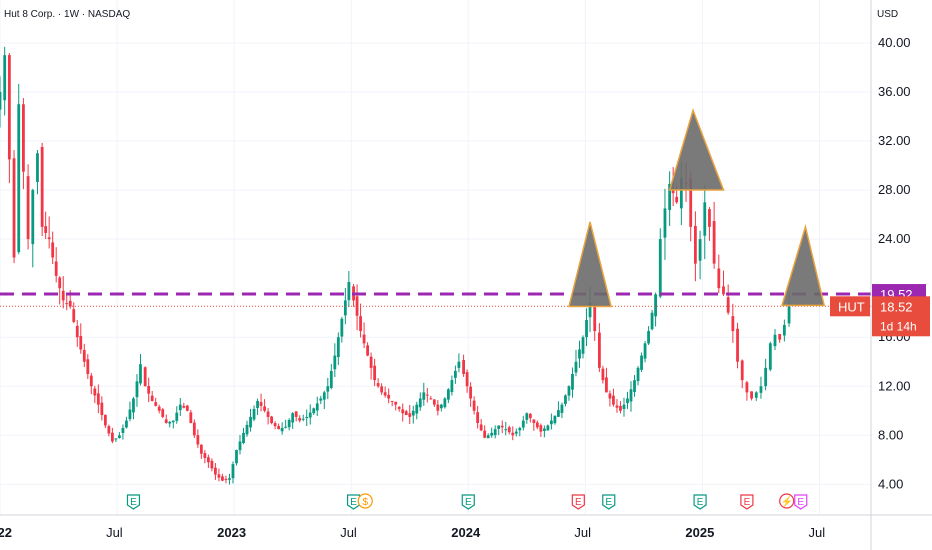 The height and width of the screenshot is (550, 932). Describe the element at coordinates (887, 14) in the screenshot. I see `currency-label: USD` at that location.